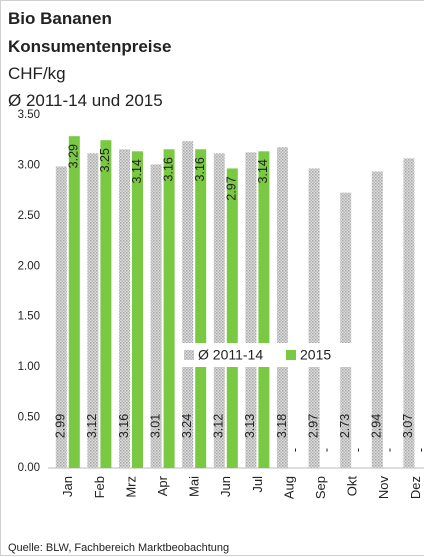  I want to click on x-tick-label: Okt, so click(352, 486).